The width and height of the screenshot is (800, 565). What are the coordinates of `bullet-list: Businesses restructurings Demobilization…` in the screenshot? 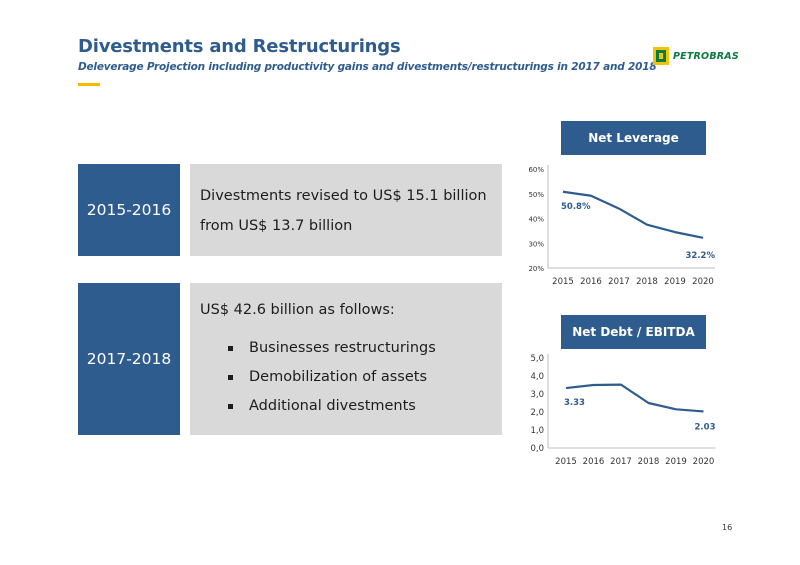 It's located at (332, 377).